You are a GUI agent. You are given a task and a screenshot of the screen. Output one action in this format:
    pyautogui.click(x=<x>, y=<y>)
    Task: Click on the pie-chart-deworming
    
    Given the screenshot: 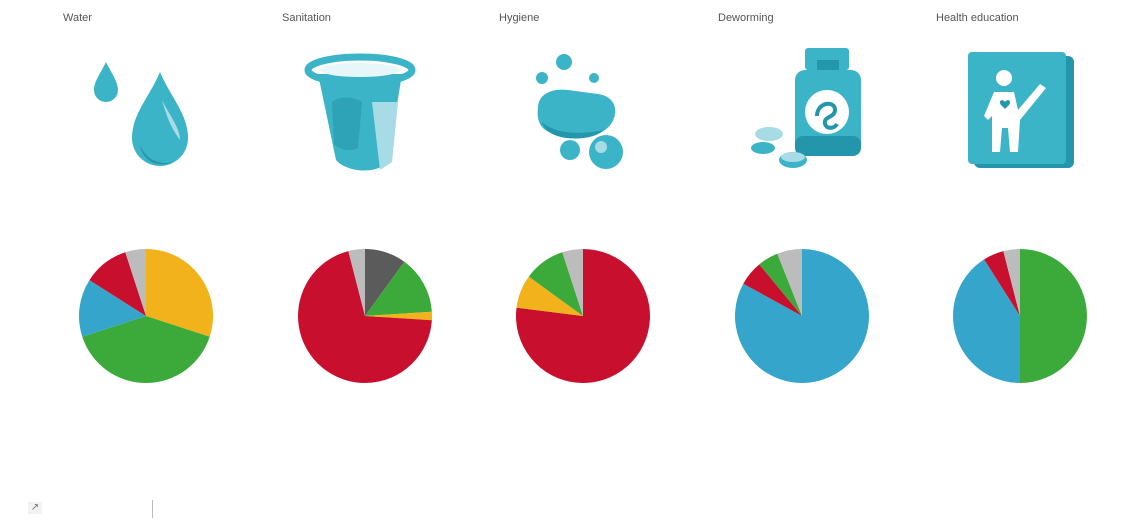 What is the action you would take?
    pyautogui.click(x=802, y=316)
    